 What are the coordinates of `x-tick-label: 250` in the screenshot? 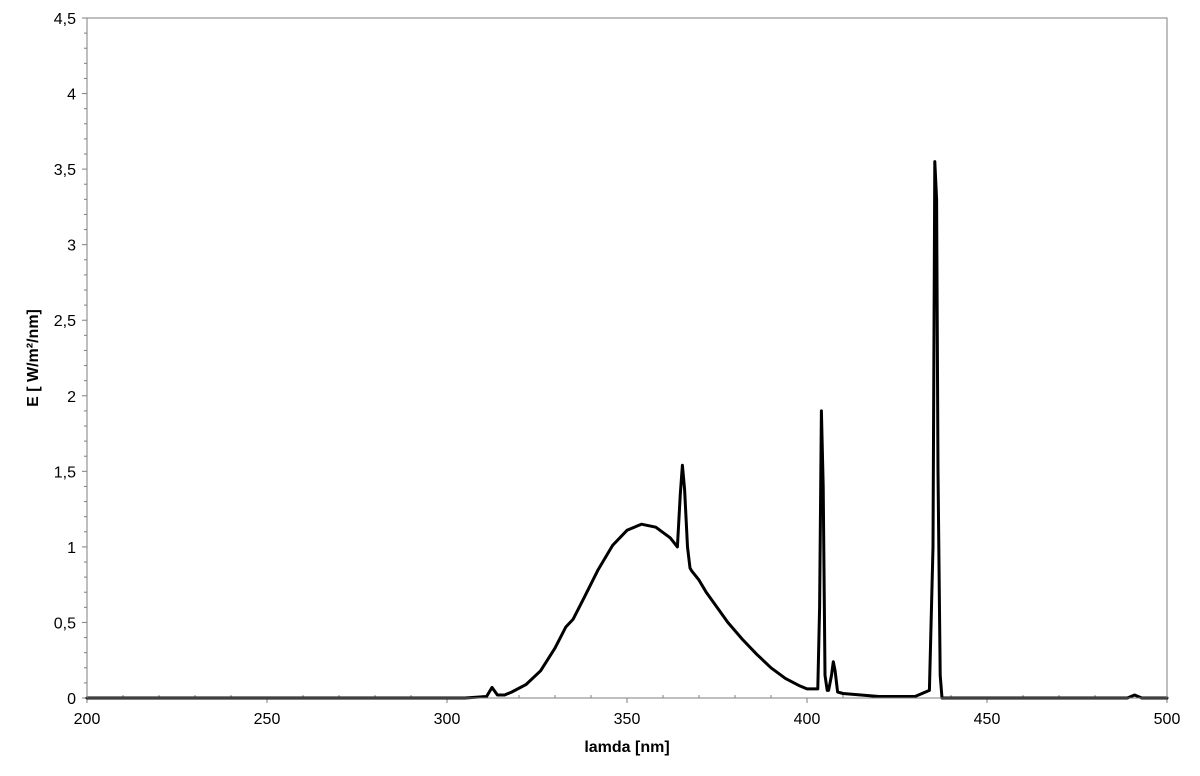 It's located at (267, 719).